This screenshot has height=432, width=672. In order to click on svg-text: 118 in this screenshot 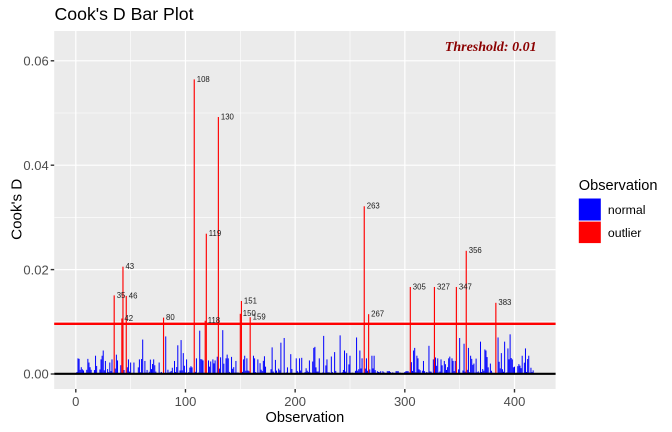, I will do `click(214, 320)`.